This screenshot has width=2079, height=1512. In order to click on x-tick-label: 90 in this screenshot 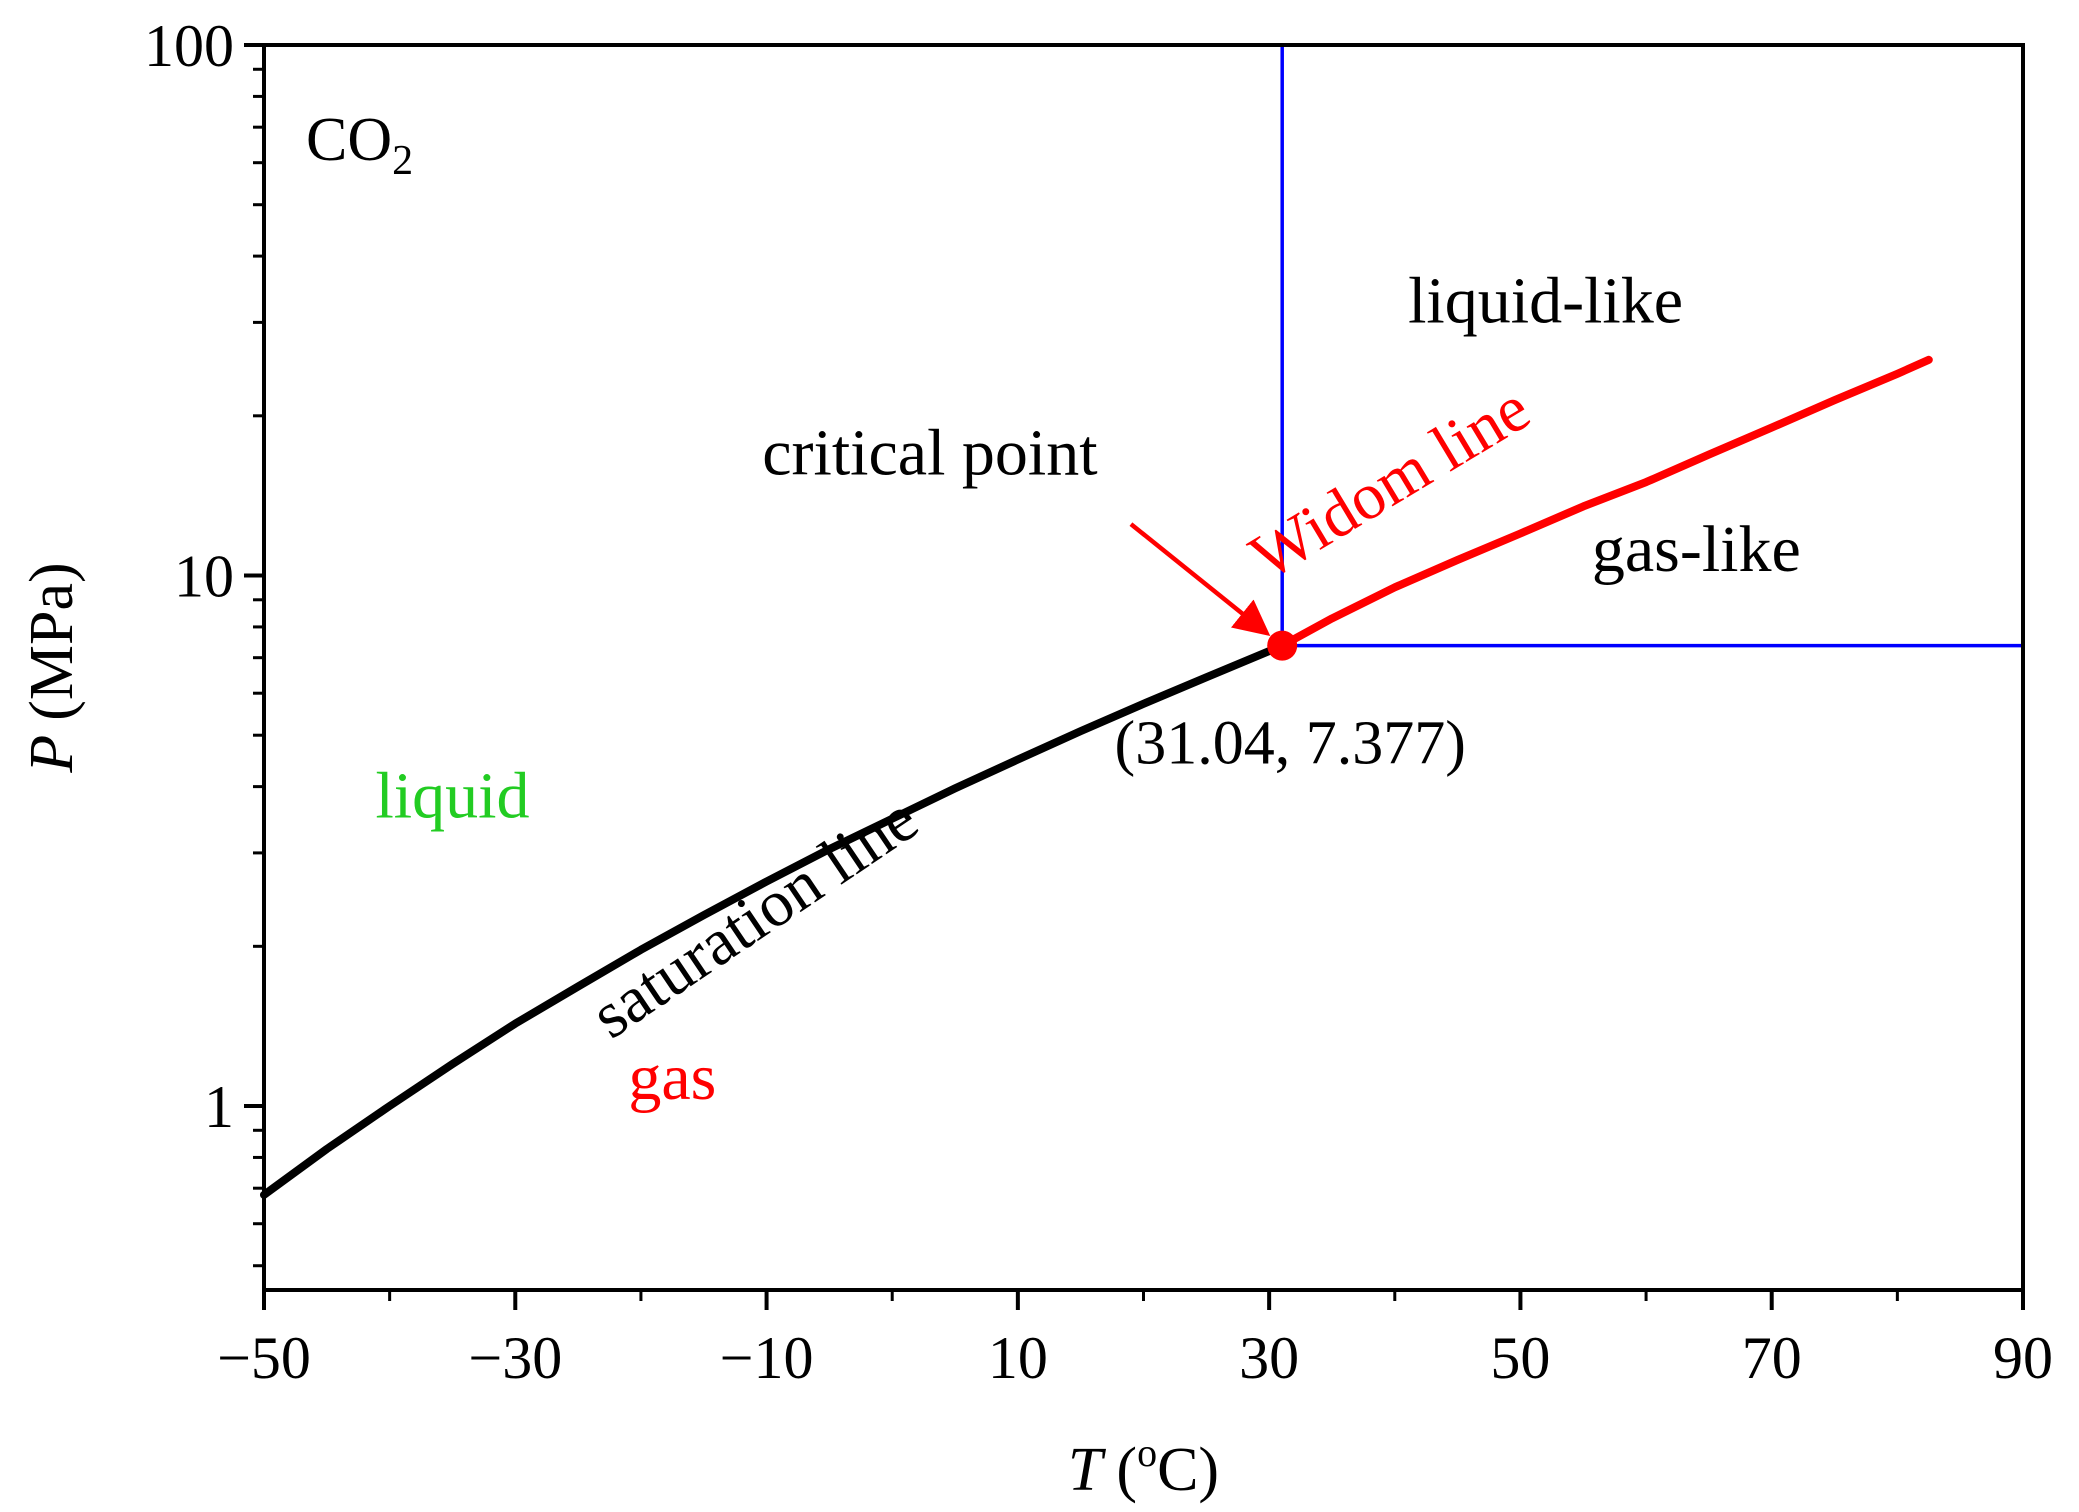, I will do `click(2023, 1358)`.